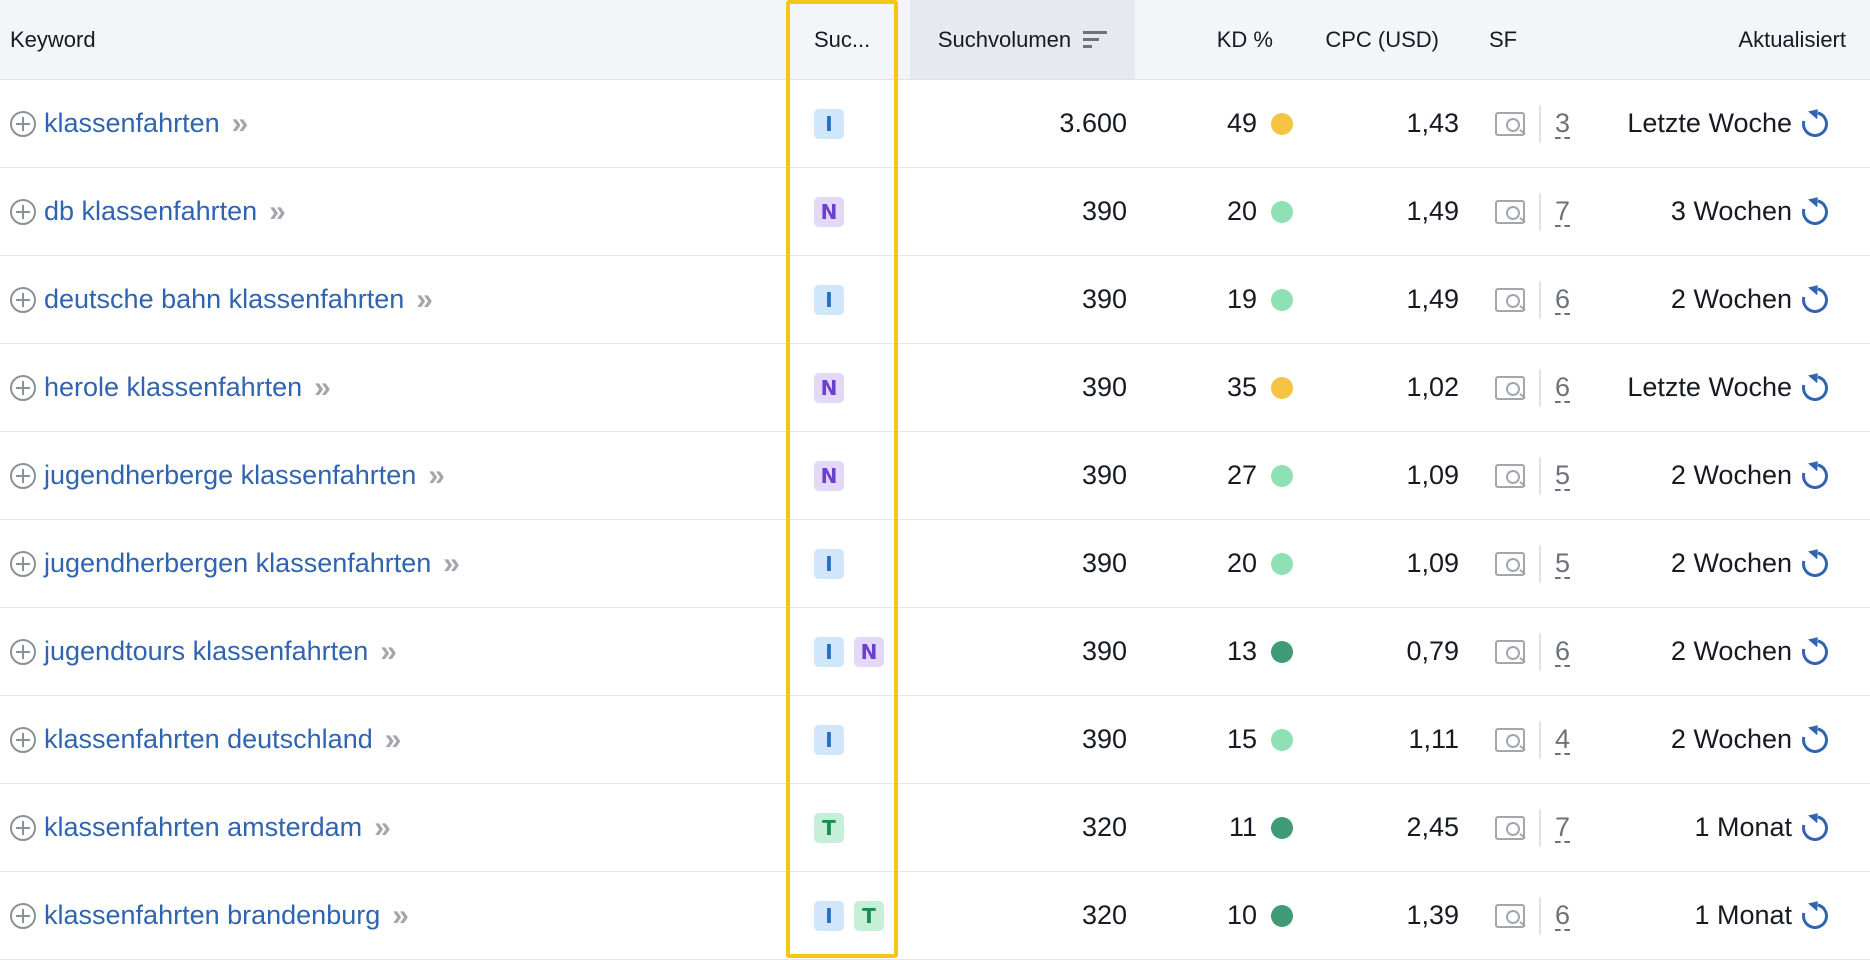  Describe the element at coordinates (203, 827) in the screenshot. I see `keyword-link: klassenfahrten amsterdam` at that location.